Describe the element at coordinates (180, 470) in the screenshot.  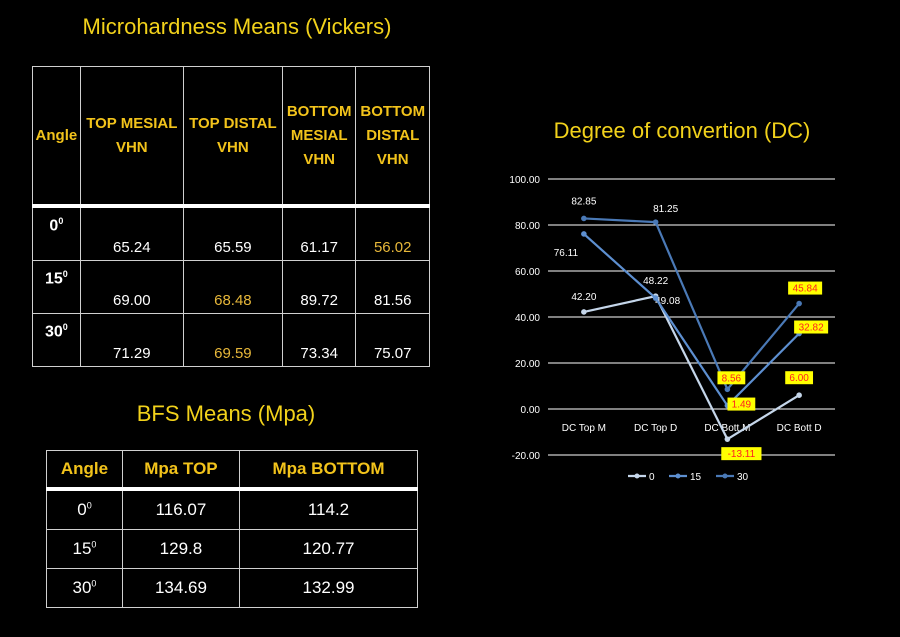
I see `bfs-header-1: Mpa TOP` at that location.